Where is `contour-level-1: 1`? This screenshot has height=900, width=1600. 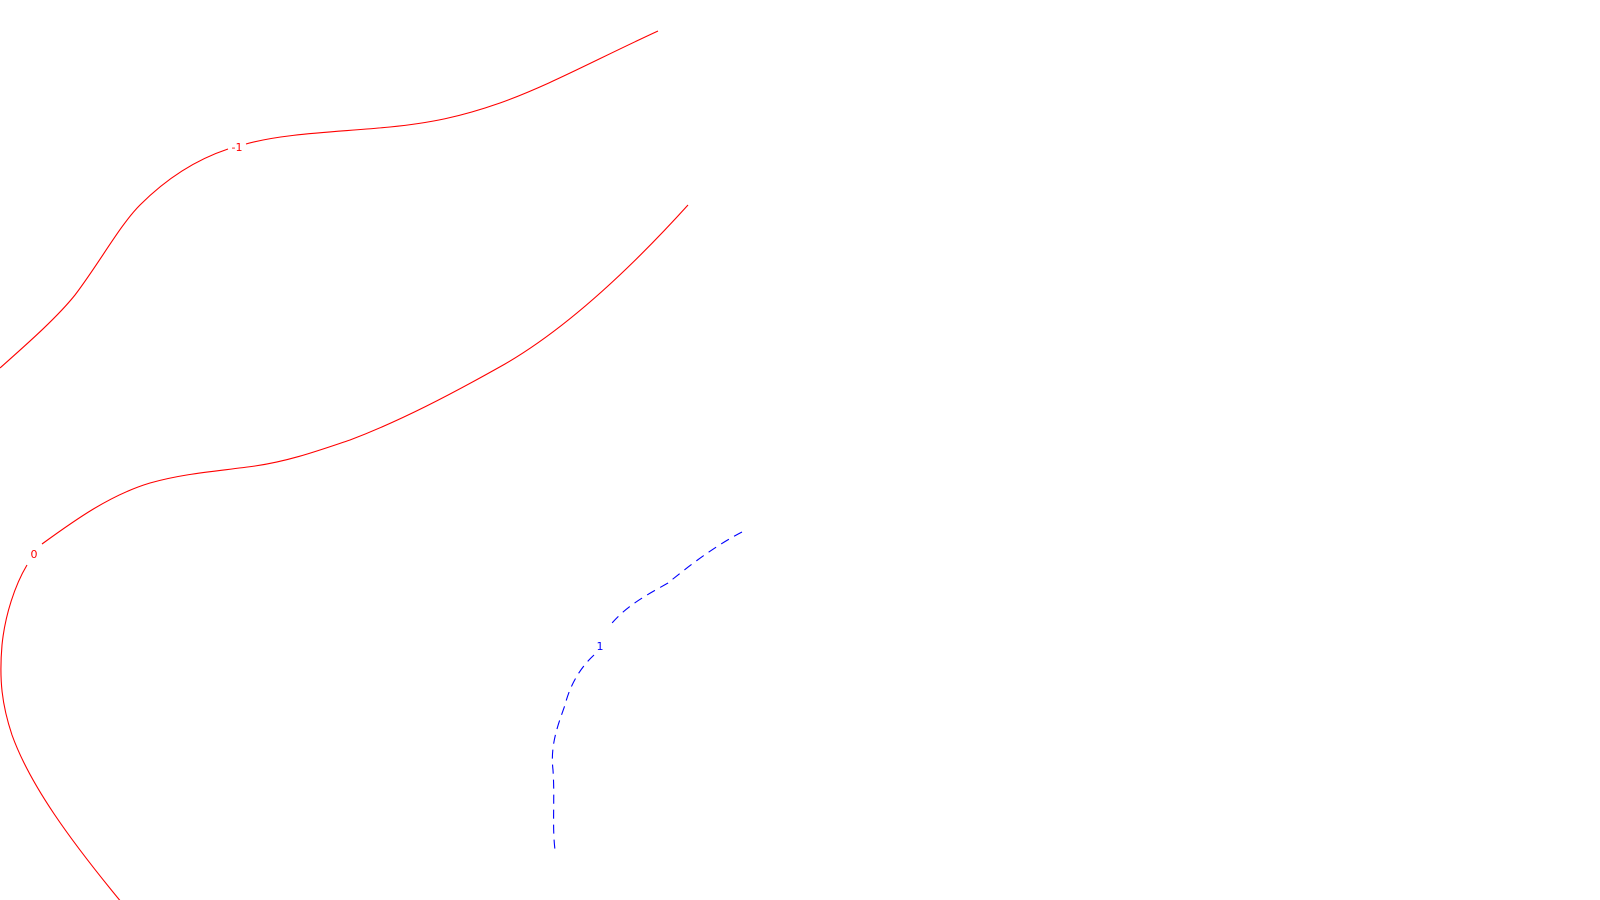
contour-level-1: 1 is located at coordinates (647, 691).